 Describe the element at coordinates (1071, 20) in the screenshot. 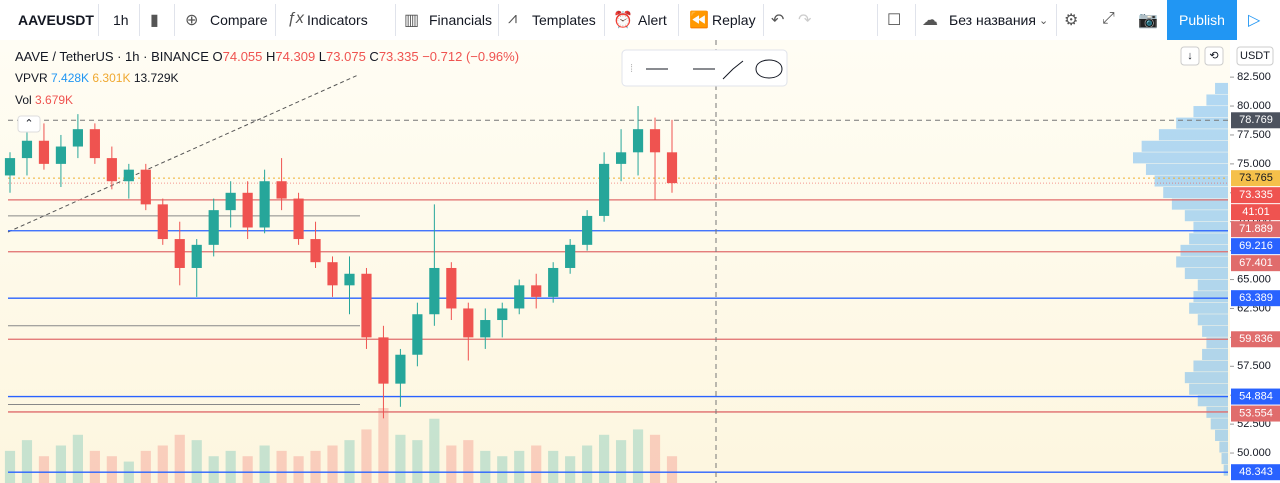

I see `settings: ⚙` at that location.